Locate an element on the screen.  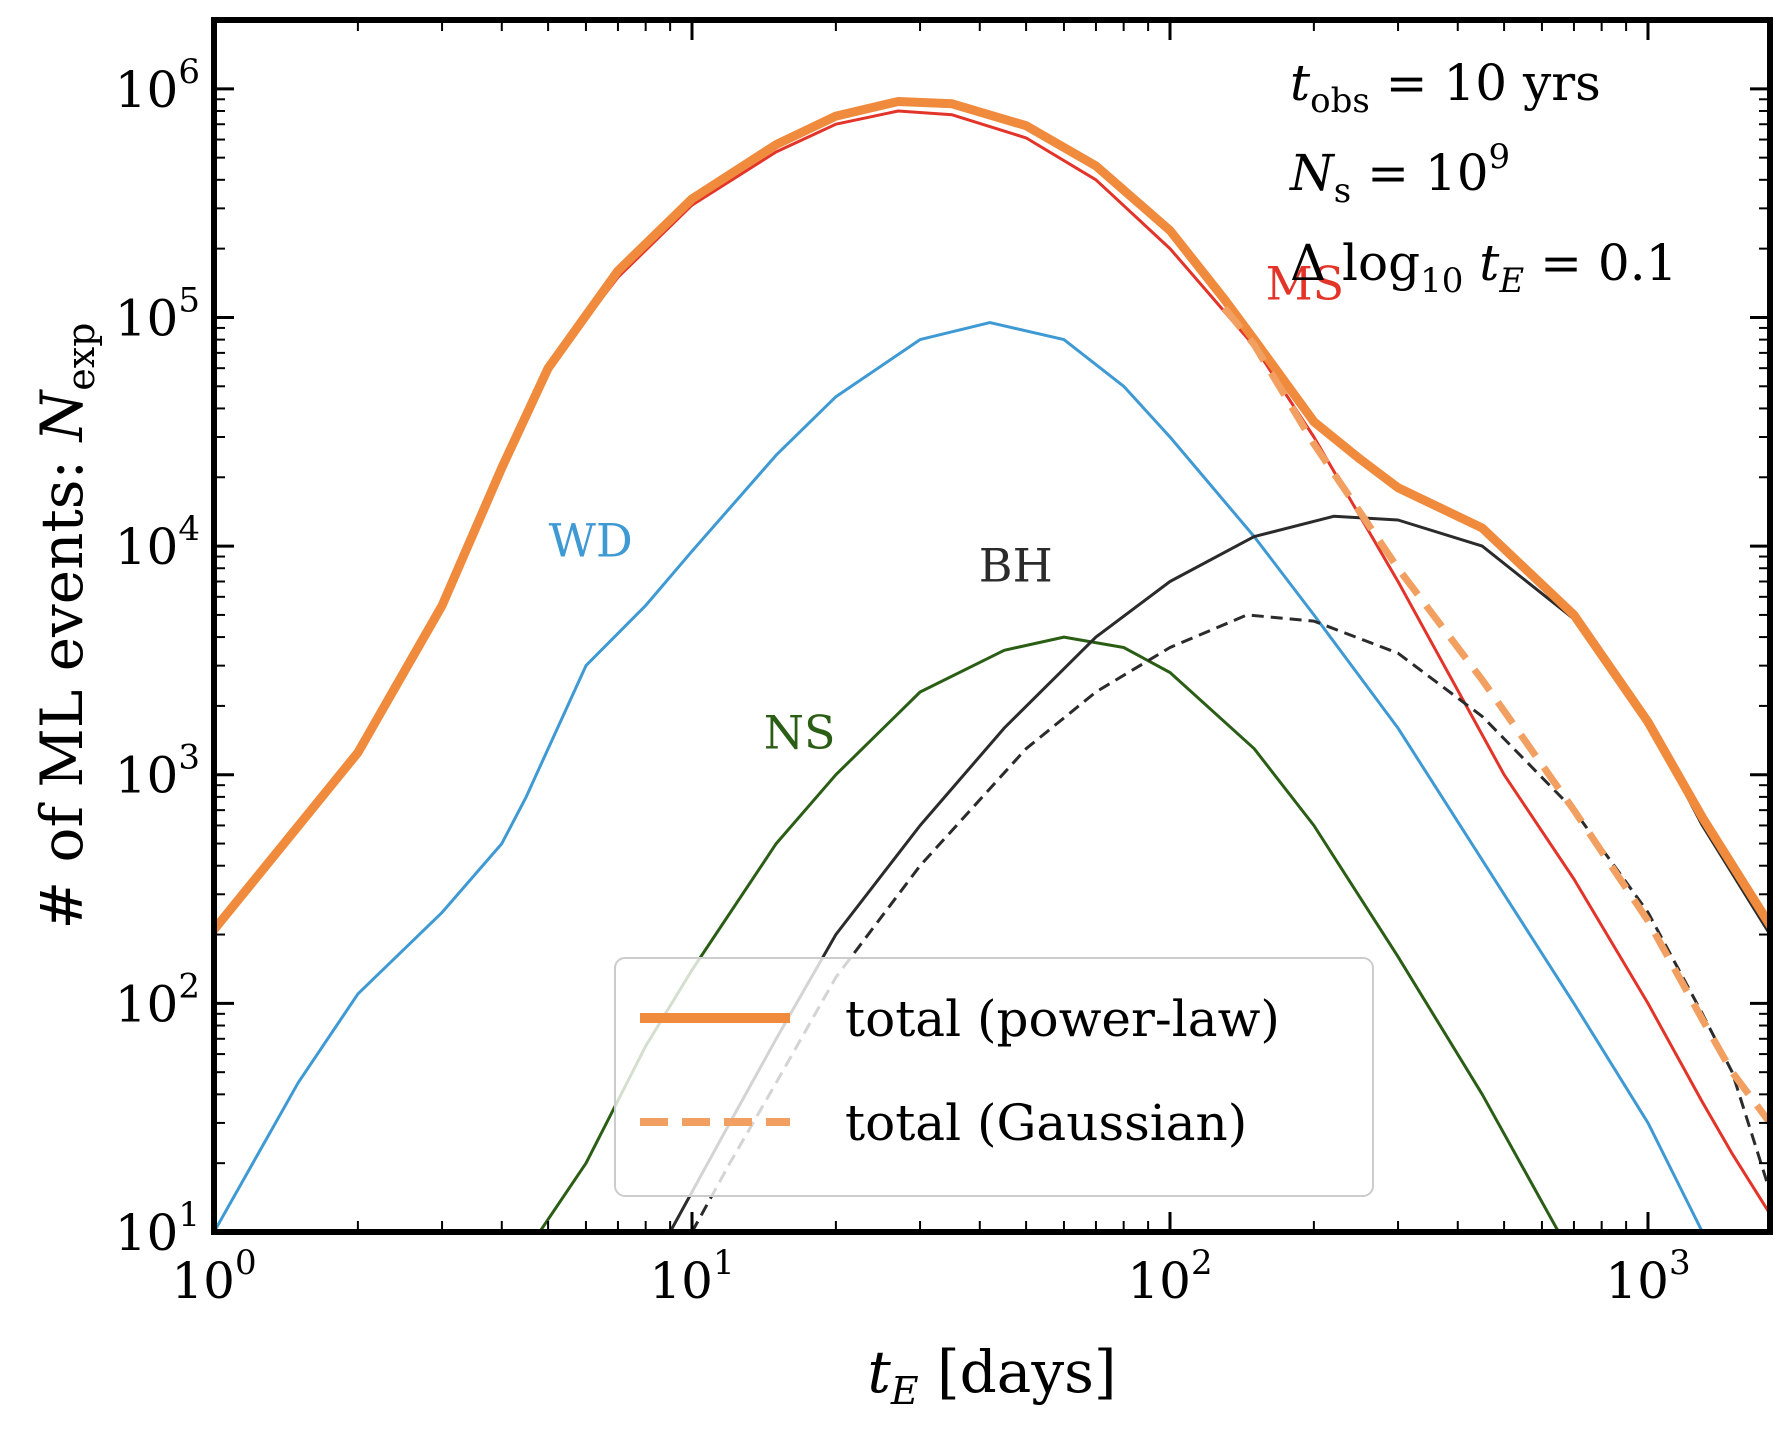
legend-box is located at coordinates (994, 1077).